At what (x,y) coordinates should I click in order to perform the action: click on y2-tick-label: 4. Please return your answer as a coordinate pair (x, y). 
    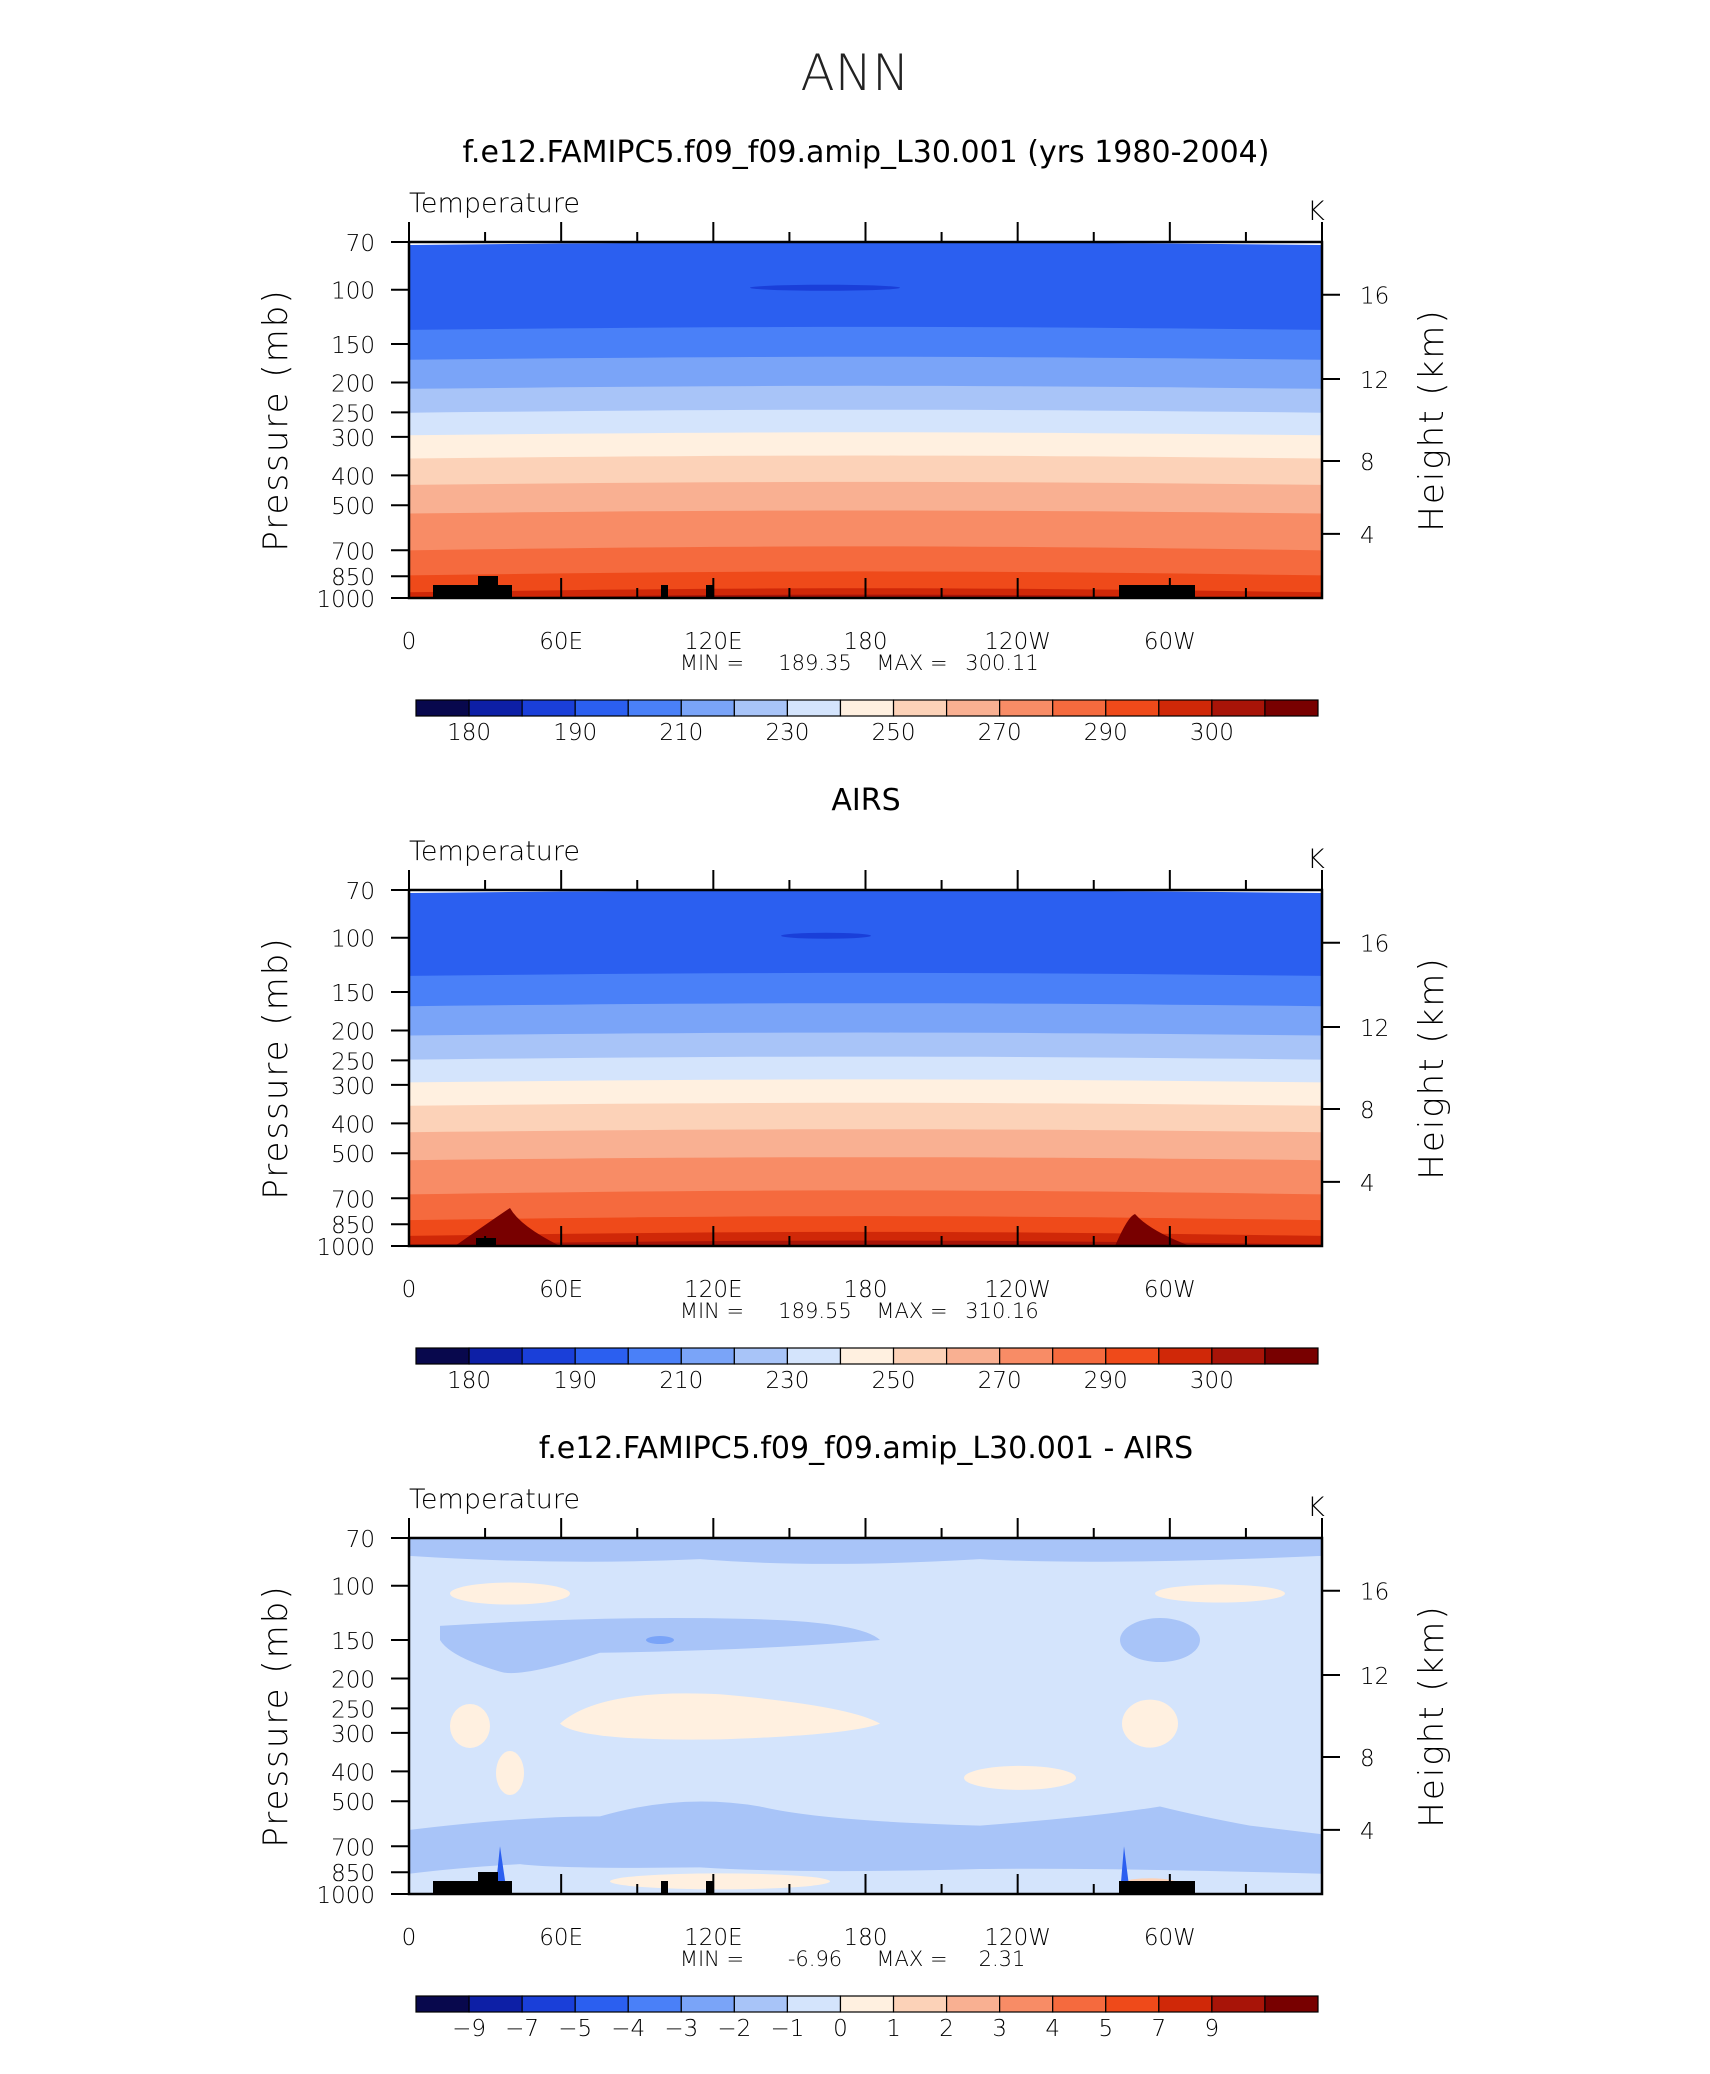
    Looking at the image, I should click on (1367, 1832).